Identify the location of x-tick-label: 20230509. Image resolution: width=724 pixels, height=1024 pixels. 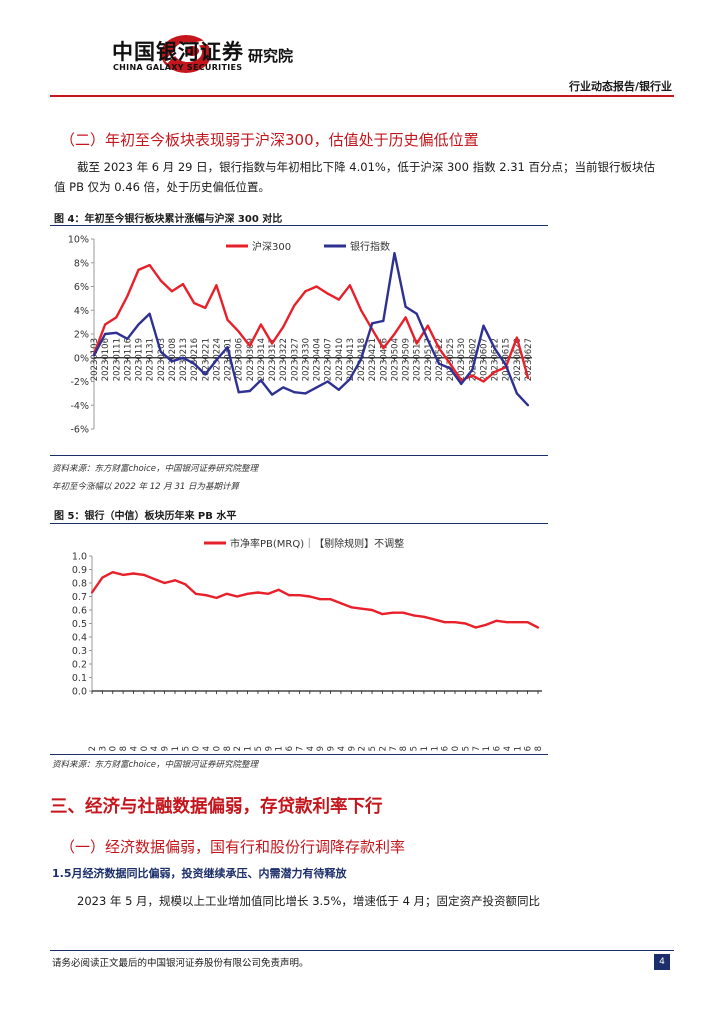
(407, 359).